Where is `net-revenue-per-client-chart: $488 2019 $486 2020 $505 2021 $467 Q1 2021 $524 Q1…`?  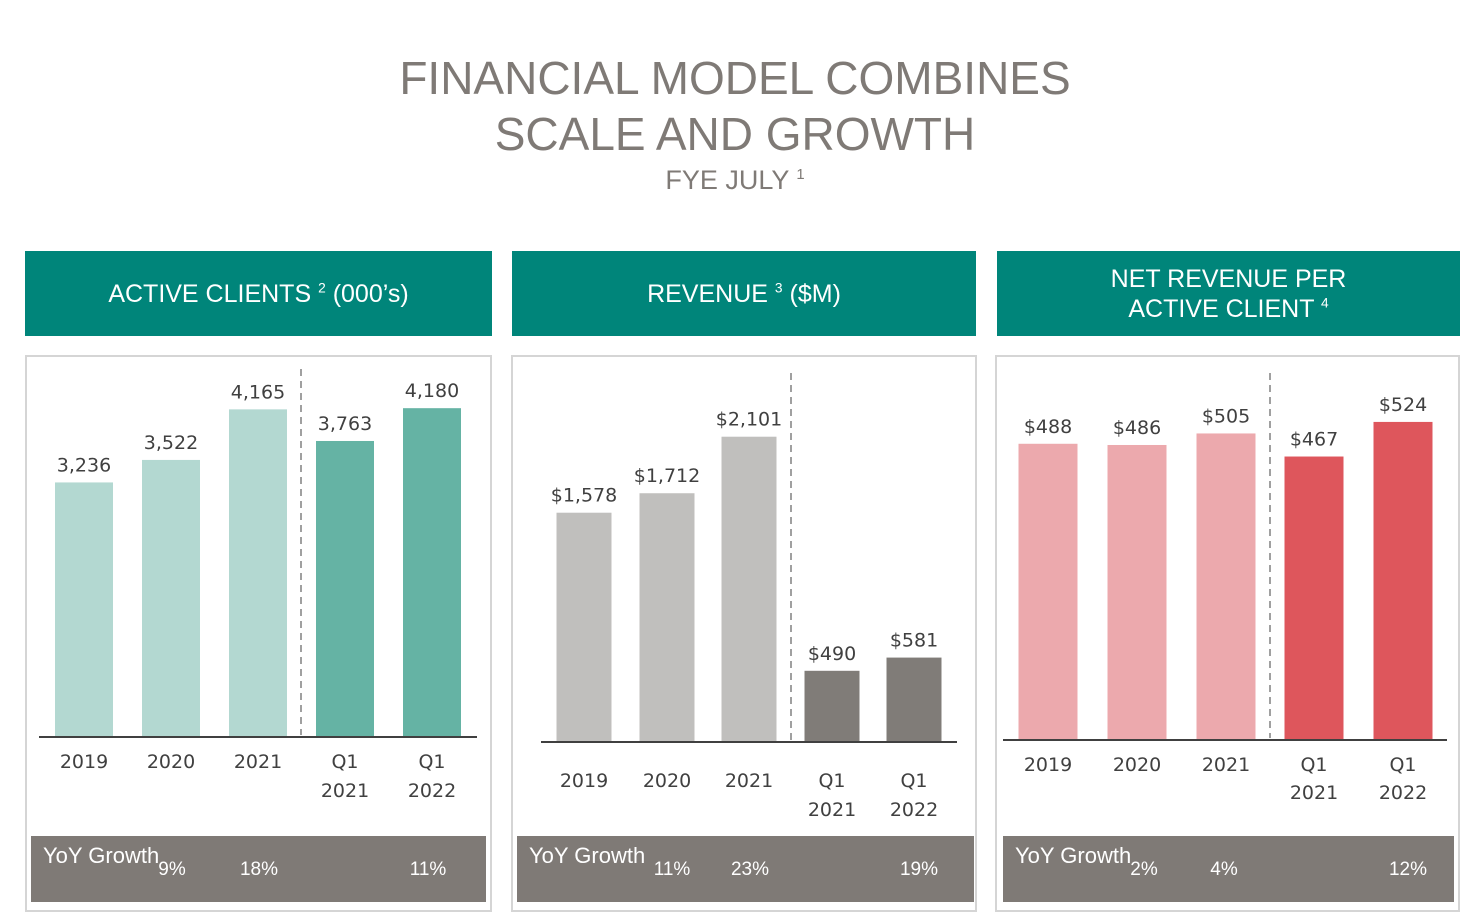
net-revenue-per-client-chart: $488 2019 $486 2020 $505 2021 $467 Q1 2021 $524 Q1… is located at coordinates (1225, 588).